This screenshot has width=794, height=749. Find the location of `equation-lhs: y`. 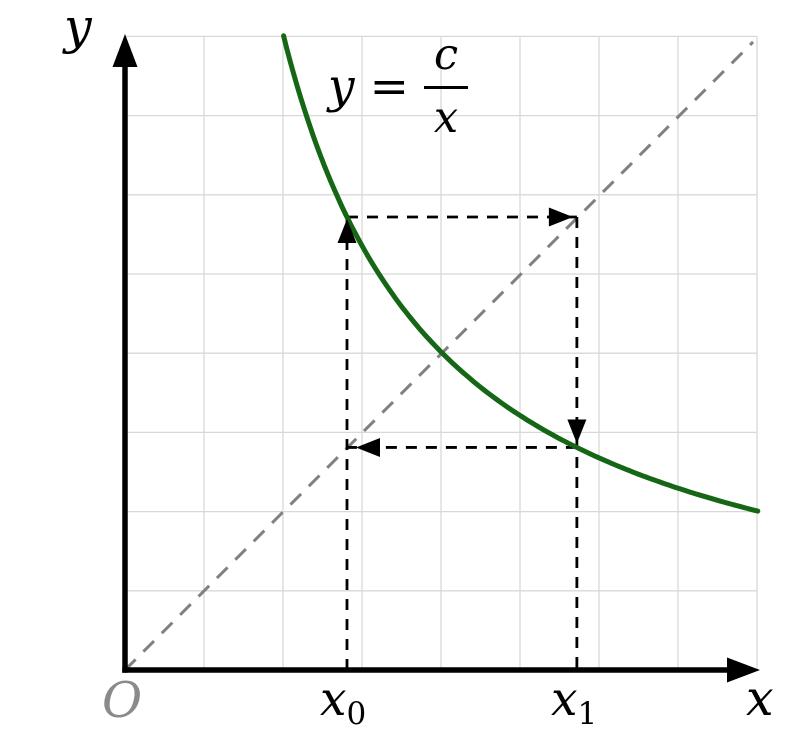

equation-lhs: y is located at coordinates (341, 86).